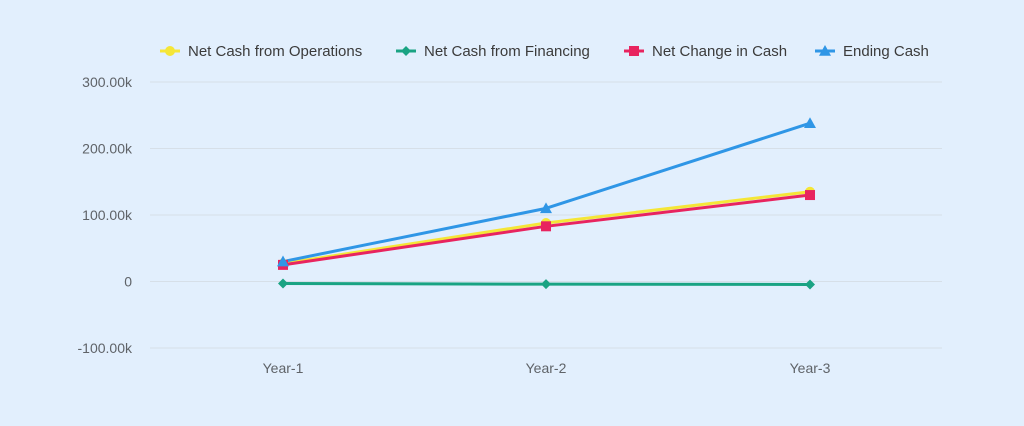  What do you see at coordinates (719, 51) in the screenshot?
I see `legend-label: Net Change in Cash` at bounding box center [719, 51].